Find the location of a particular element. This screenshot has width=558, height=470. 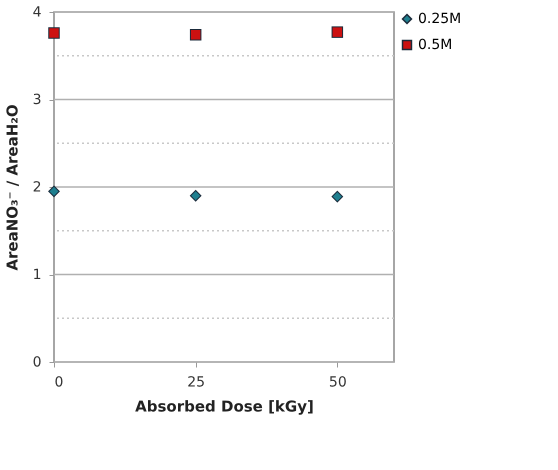

y-axis-title: AreaNO₃⁻ / AreaH₂O is located at coordinates (13, 187).